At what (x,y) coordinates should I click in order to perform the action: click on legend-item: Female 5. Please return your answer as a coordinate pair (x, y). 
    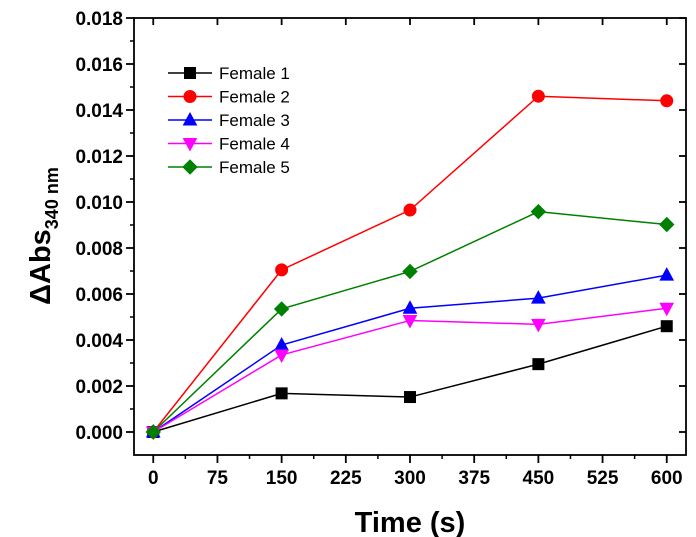
    Looking at the image, I should click on (229, 167).